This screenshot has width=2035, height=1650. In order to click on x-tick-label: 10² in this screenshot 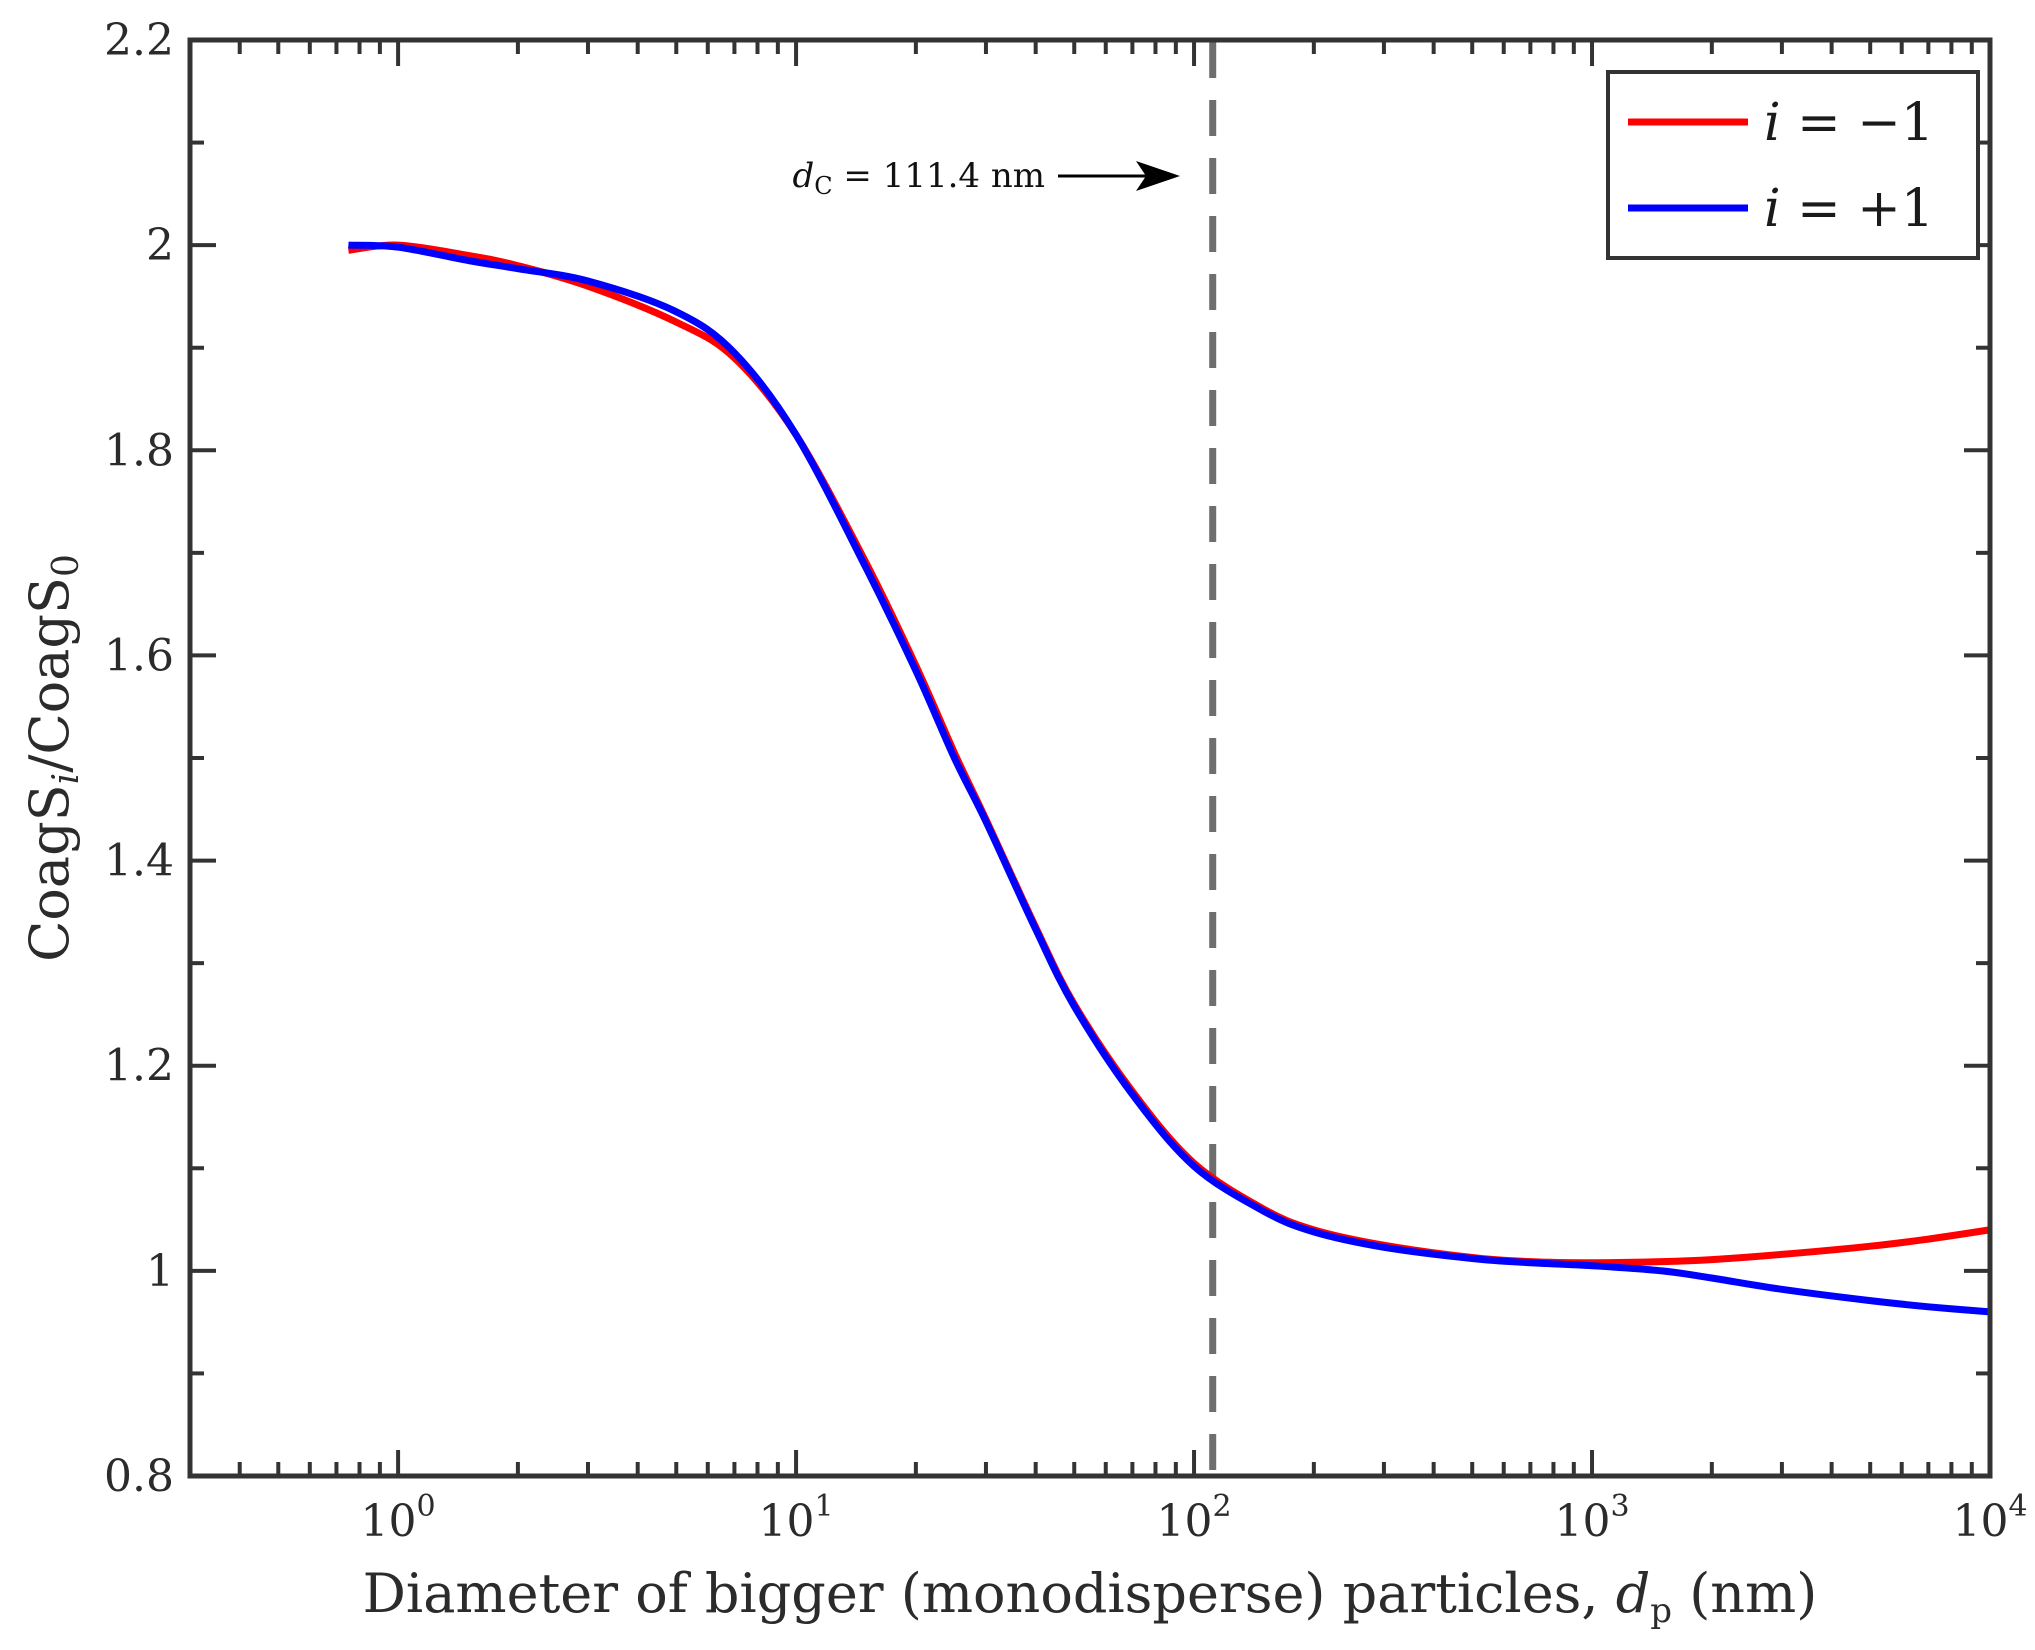, I will do `click(1193, 1518)`.